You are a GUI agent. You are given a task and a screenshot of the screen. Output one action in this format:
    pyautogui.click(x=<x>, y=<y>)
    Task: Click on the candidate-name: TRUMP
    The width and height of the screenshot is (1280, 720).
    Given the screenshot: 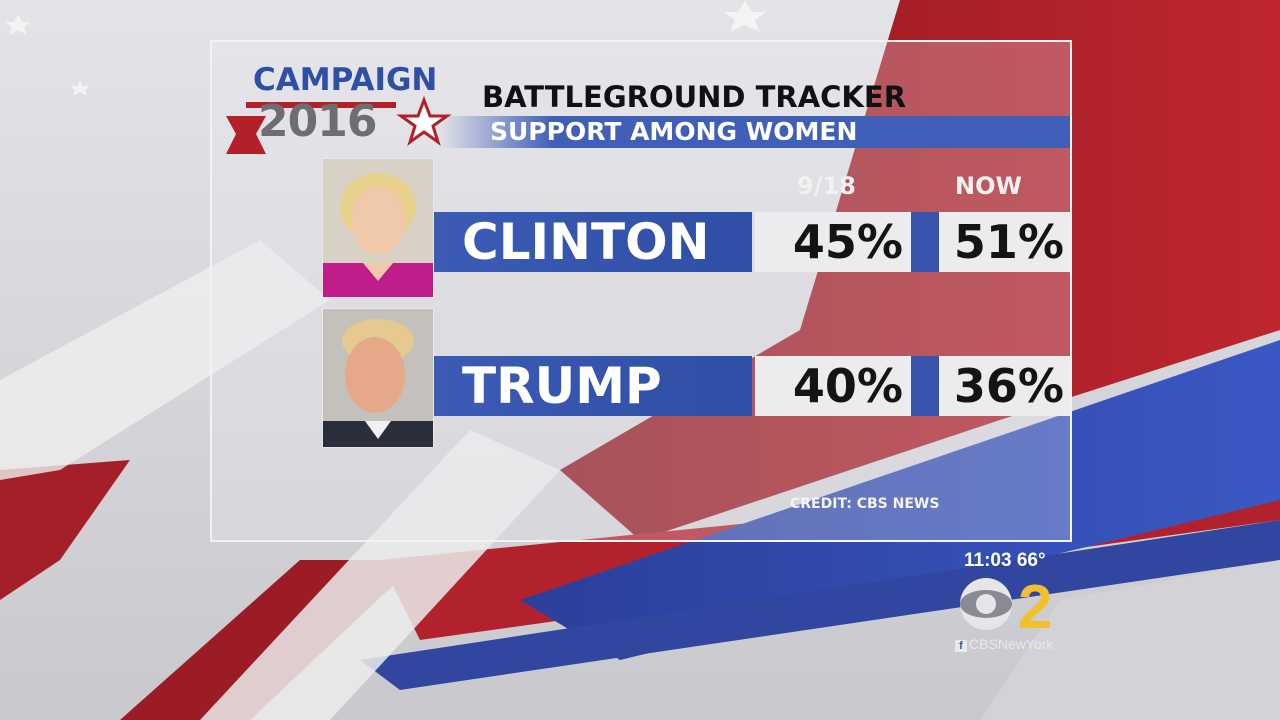 What is the action you would take?
    pyautogui.click(x=562, y=386)
    